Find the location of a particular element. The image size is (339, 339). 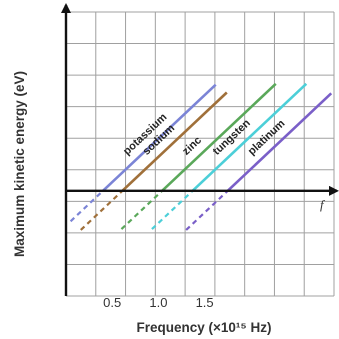

zinc-line is located at coordinates (219, 137).